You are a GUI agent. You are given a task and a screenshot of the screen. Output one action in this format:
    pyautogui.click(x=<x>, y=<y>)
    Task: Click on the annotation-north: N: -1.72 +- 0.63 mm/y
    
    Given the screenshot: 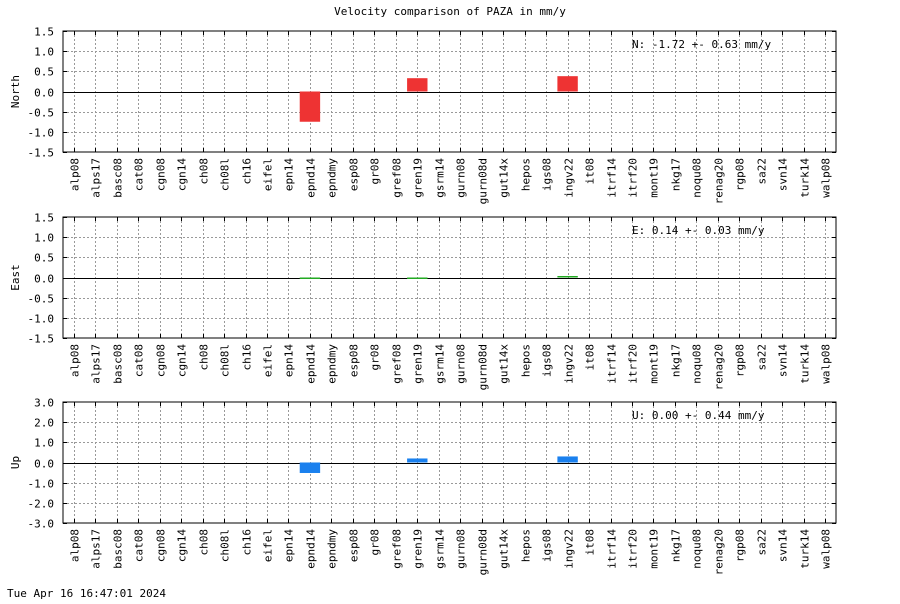 What is the action you would take?
    pyautogui.click(x=701, y=44)
    